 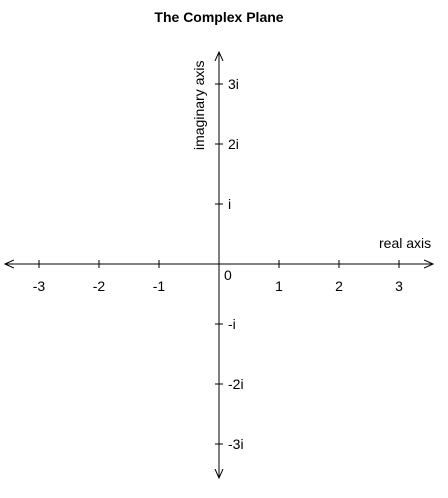 What do you see at coordinates (39, 286) in the screenshot?
I see `real-tick-label: -3` at bounding box center [39, 286].